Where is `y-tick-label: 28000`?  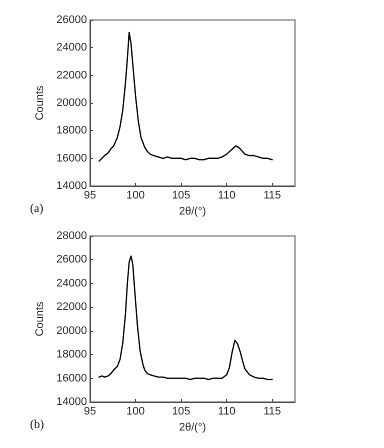
y-tick-label: 28000 is located at coordinates (71, 236).